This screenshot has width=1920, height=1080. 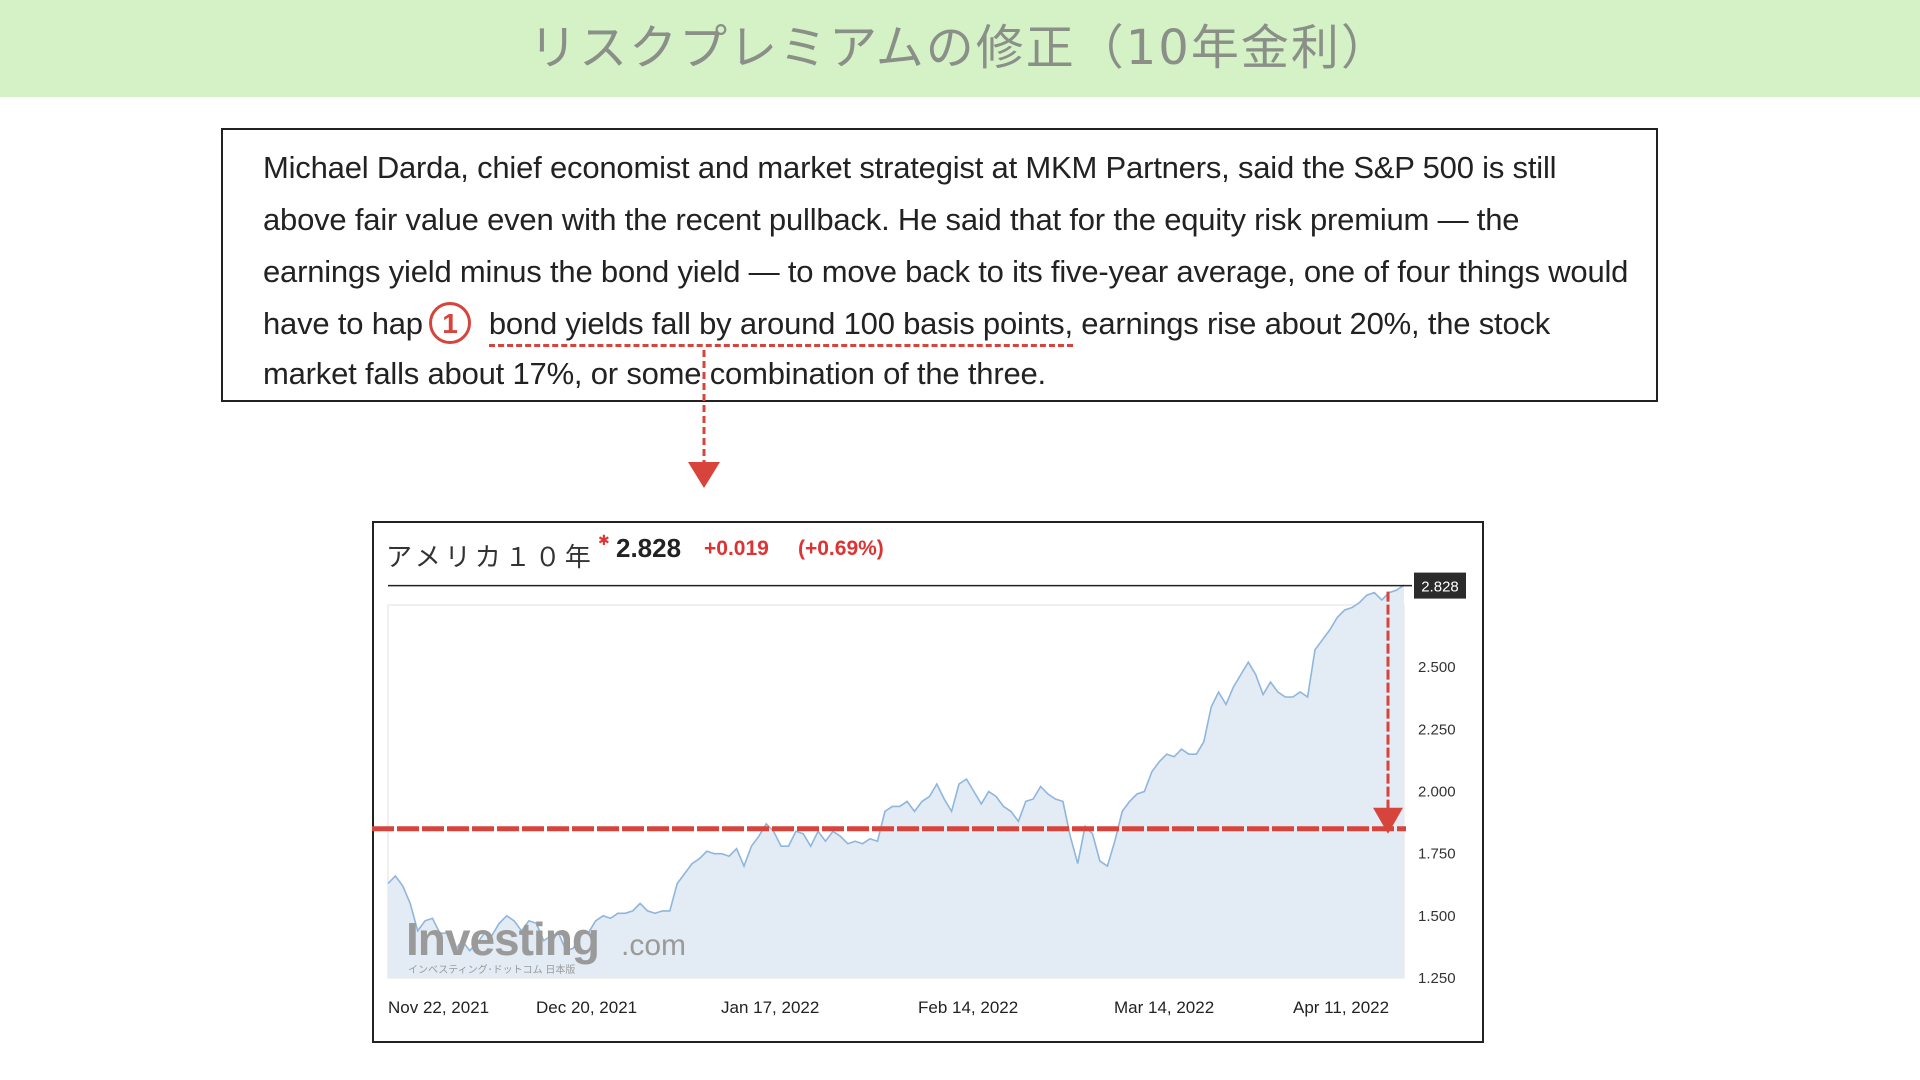 What do you see at coordinates (438, 1007) in the screenshot?
I see `x-tick-label: Nov 22, 2021` at bounding box center [438, 1007].